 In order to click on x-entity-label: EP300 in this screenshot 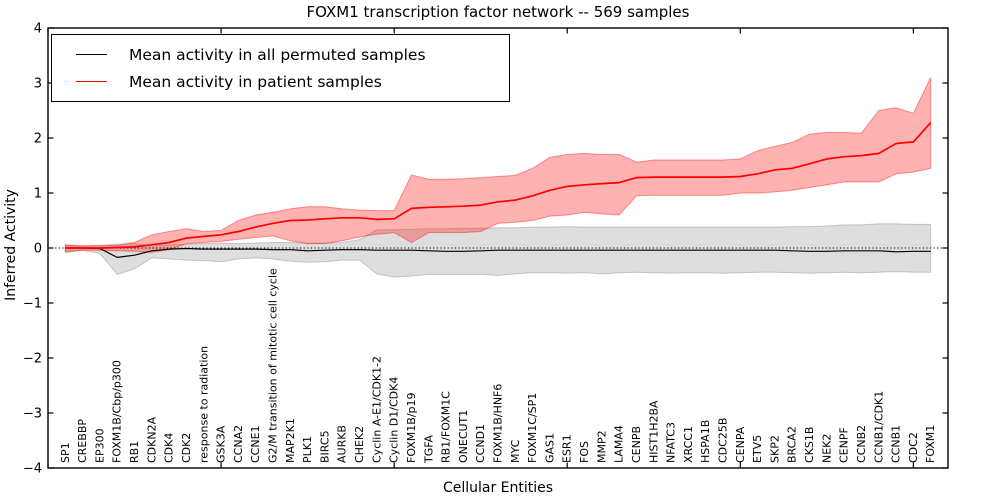, I will do `click(99, 445)`.